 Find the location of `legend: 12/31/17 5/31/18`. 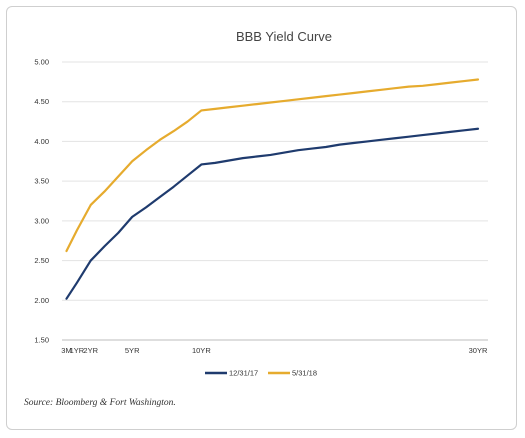

legend: 12/31/17 5/31/18 is located at coordinates (261, 373).